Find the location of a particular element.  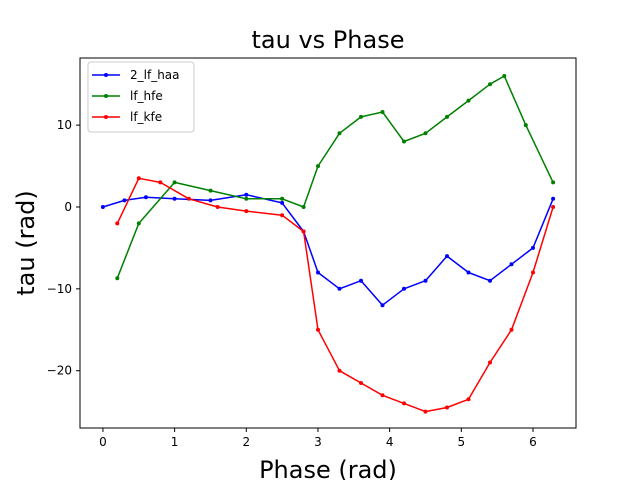

x-tick-label: 3 is located at coordinates (318, 442).